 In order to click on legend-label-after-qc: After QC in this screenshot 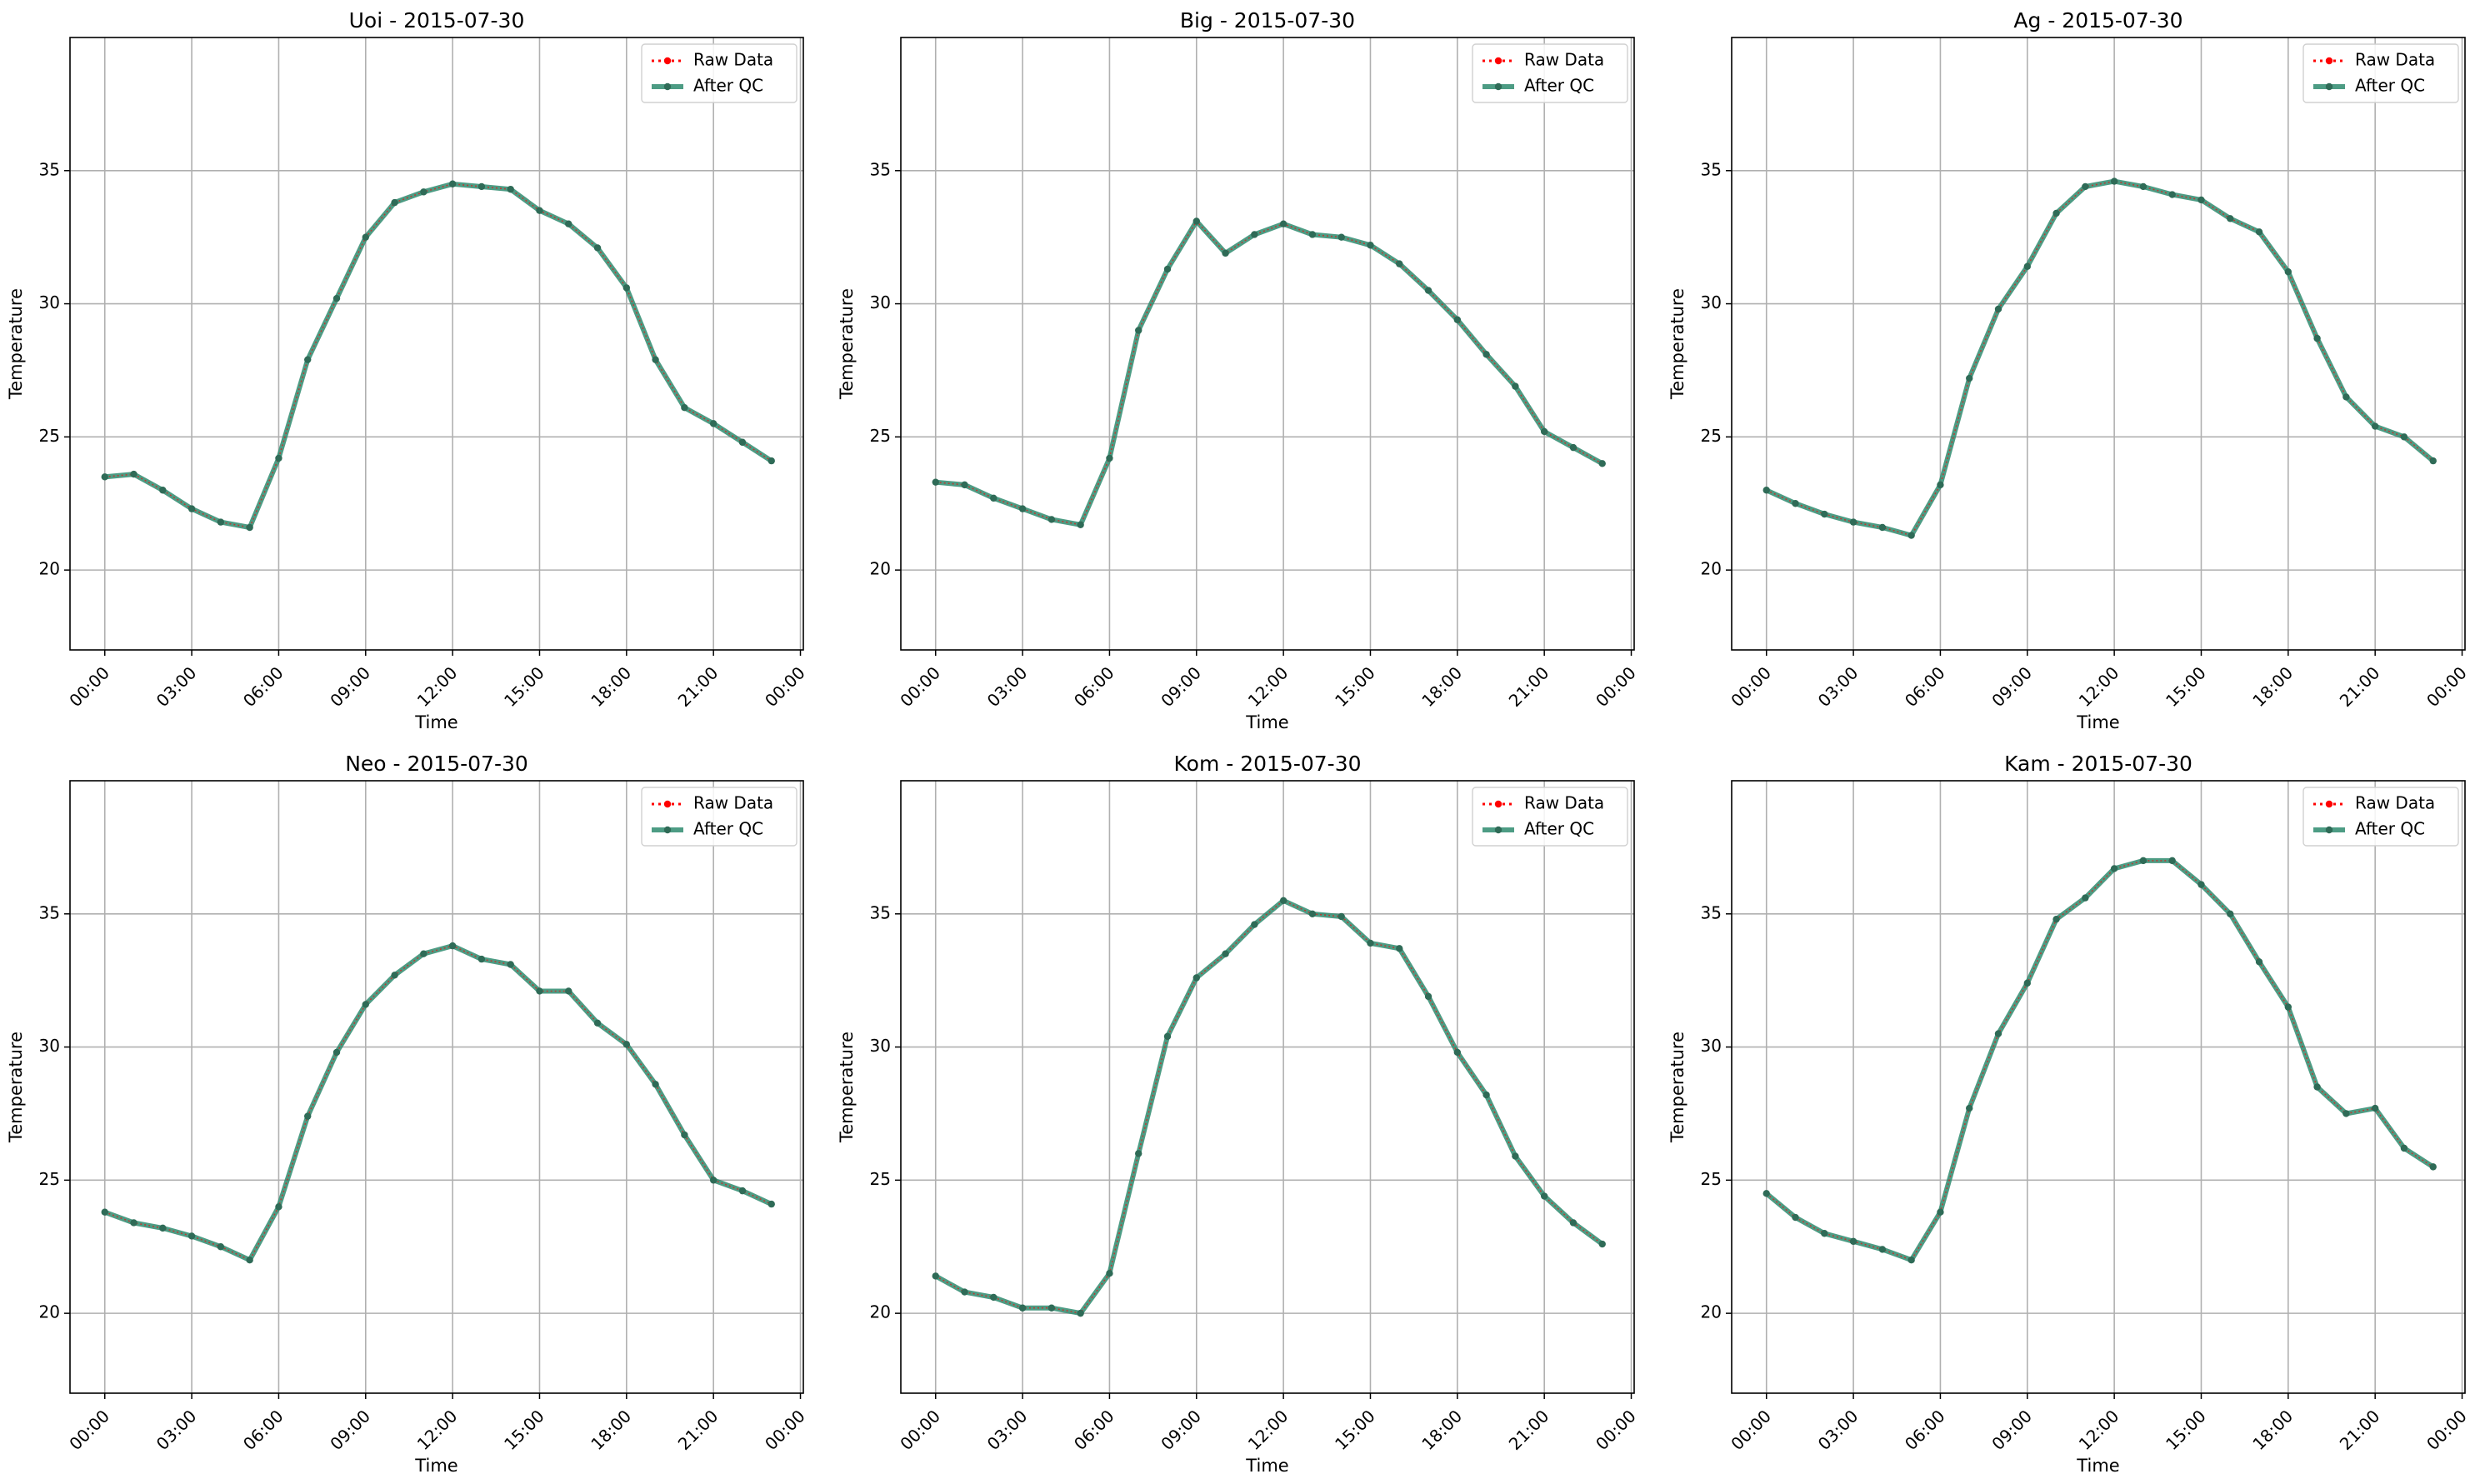, I will do `click(1559, 829)`.